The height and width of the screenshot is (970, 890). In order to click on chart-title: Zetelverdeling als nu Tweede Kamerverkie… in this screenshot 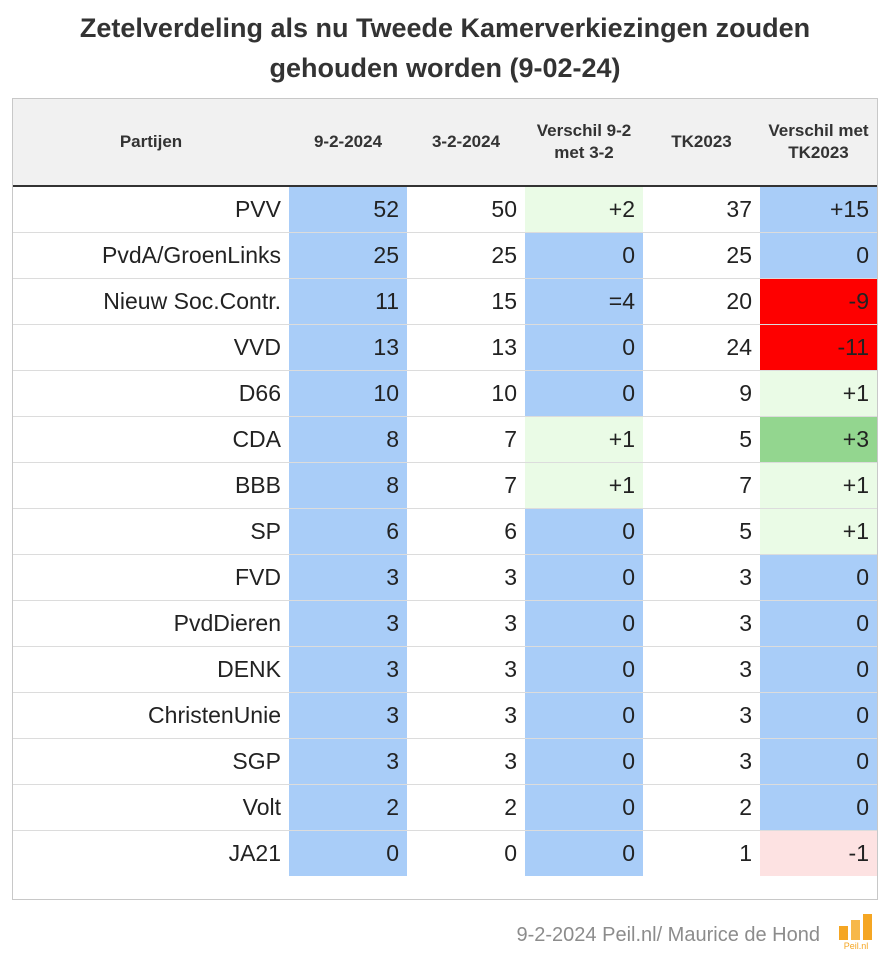, I will do `click(445, 48)`.